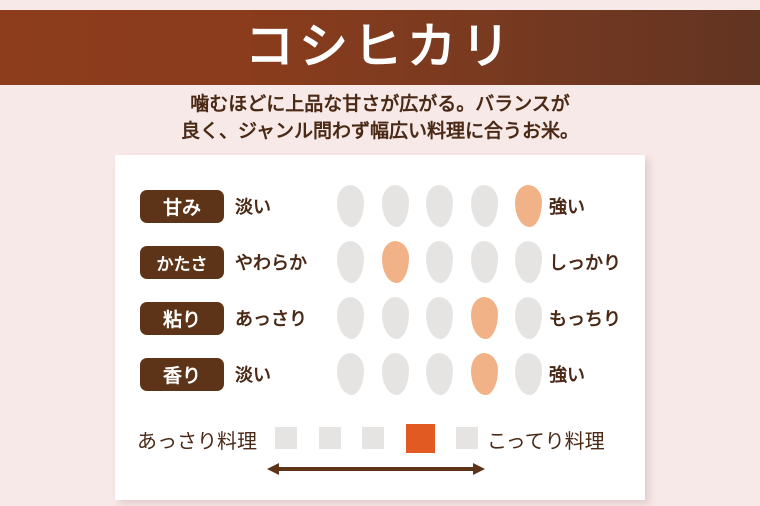  Describe the element at coordinates (567, 375) in the screenshot. I see `rating-right-label-aroma: 強い` at that location.